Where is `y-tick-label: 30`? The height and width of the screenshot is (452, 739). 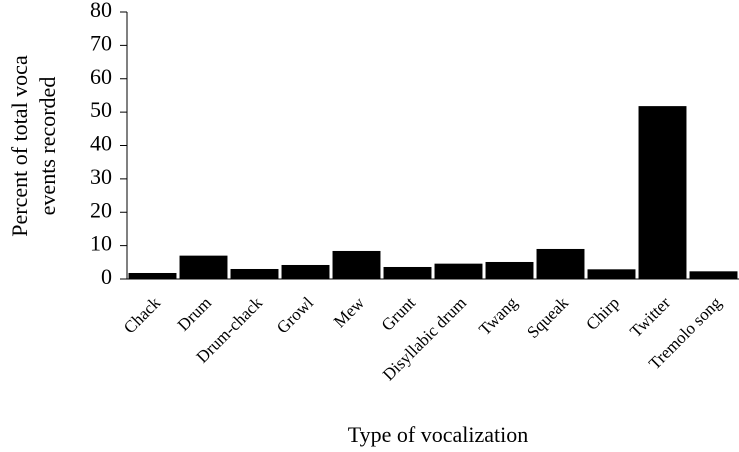
y-tick-label: 30 is located at coordinates (101, 176).